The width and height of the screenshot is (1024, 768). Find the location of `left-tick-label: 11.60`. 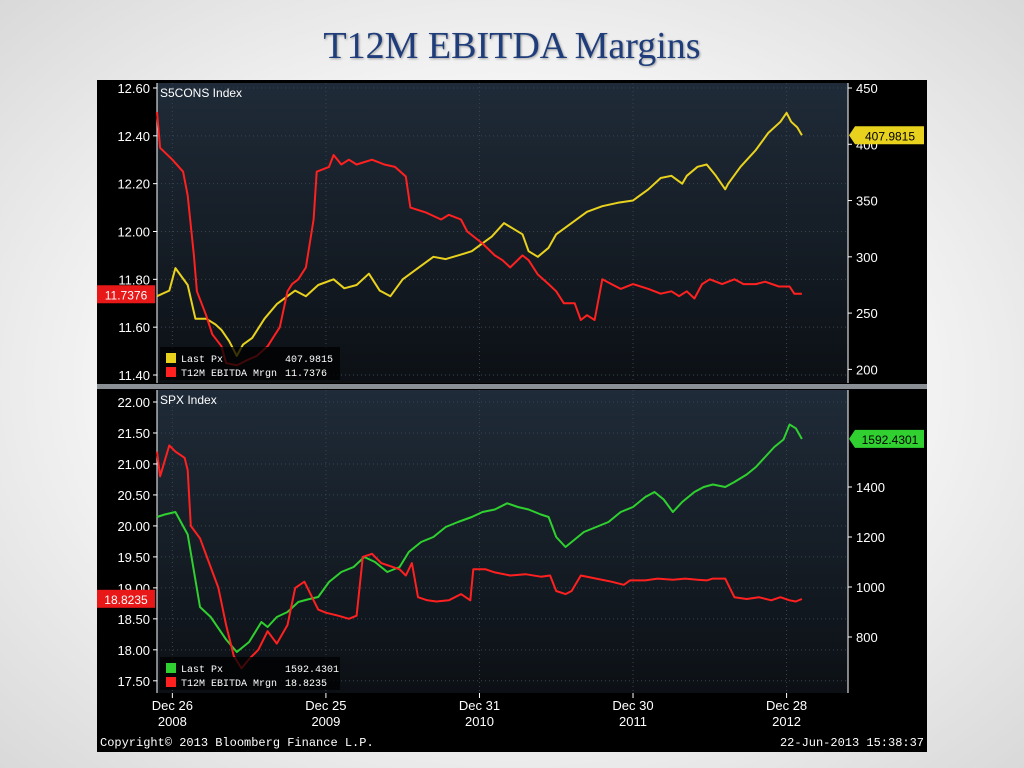

left-tick-label: 11.60 is located at coordinates (134, 327).